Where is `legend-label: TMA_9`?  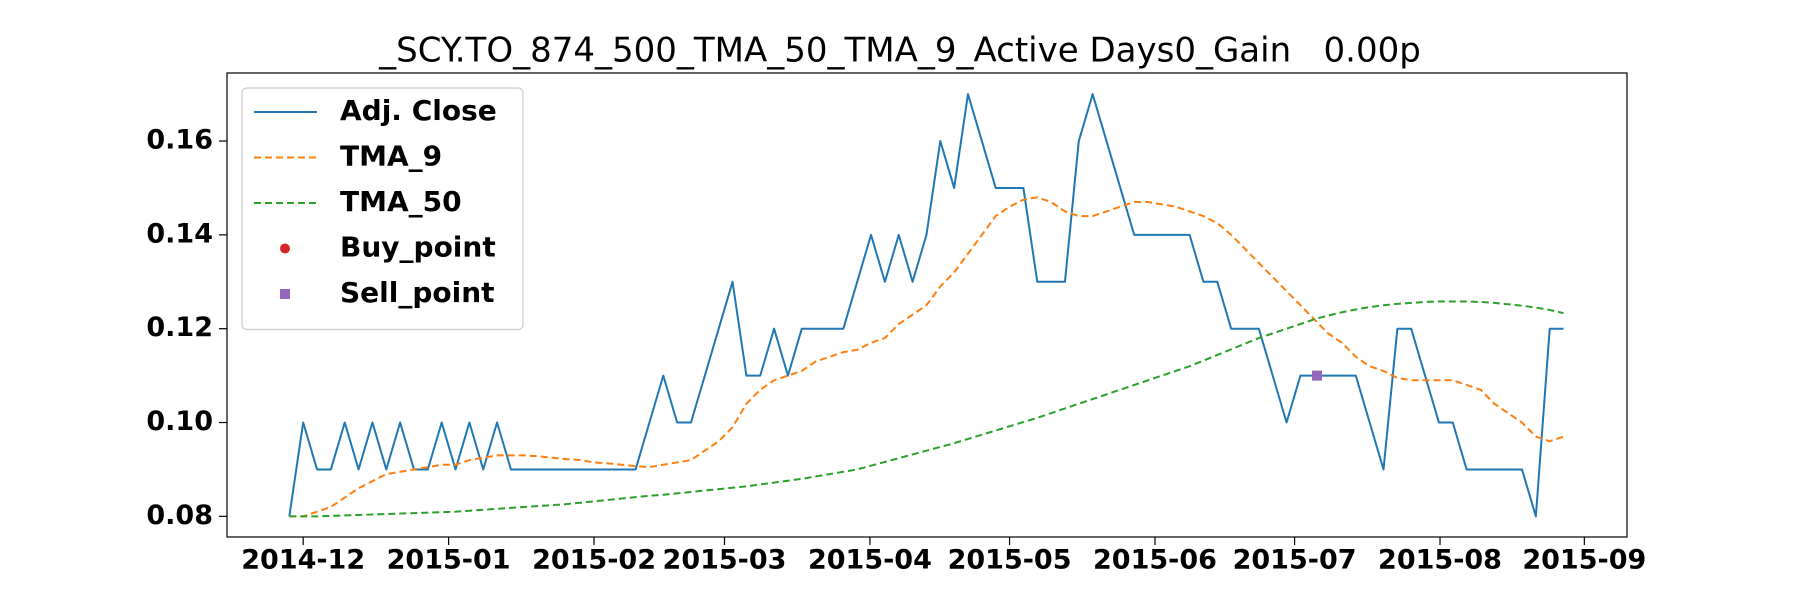
legend-label: TMA_9 is located at coordinates (391, 156).